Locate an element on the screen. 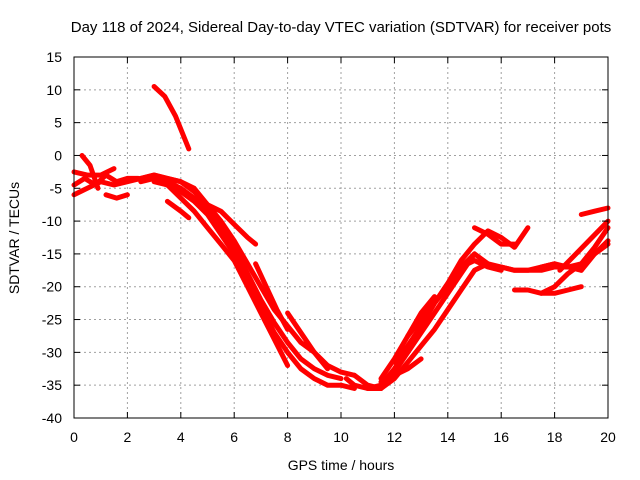 The height and width of the screenshot is (480, 640). y-tick-label: -30 is located at coordinates (52, 352).